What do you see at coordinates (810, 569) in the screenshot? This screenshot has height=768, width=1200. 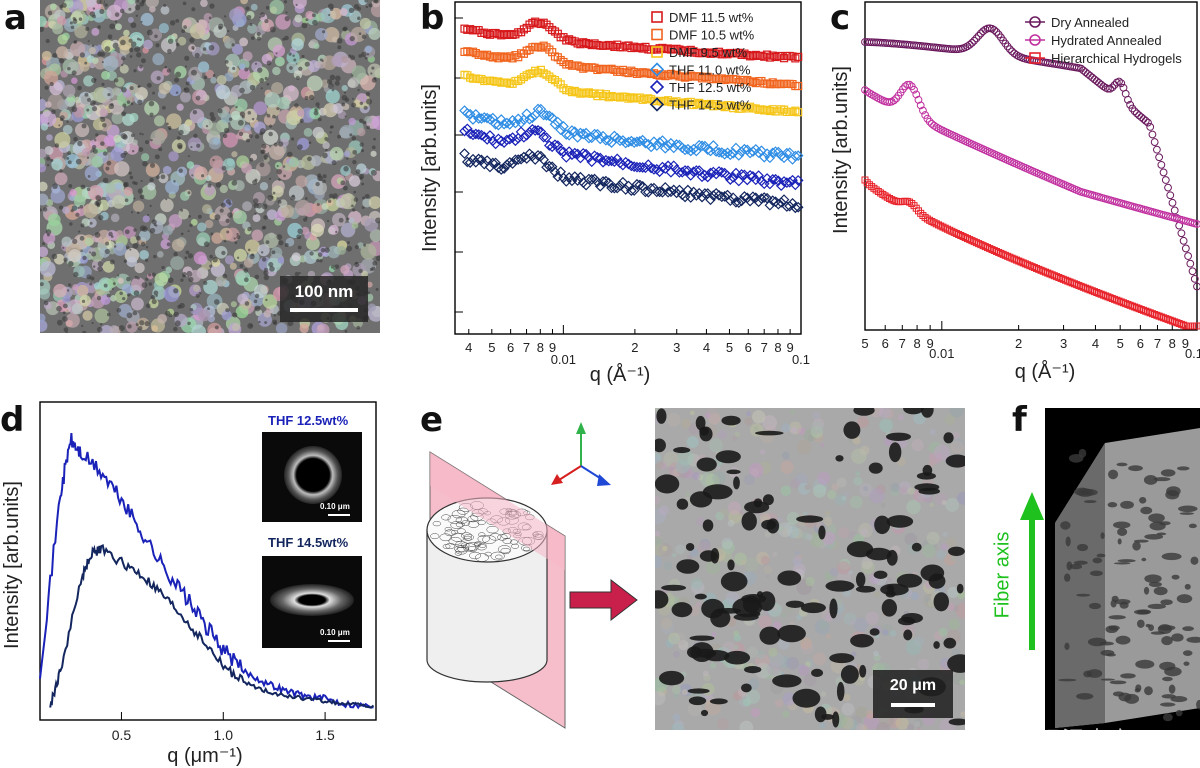 I see `sem-micrograph-e: 20 μm` at bounding box center [810, 569].